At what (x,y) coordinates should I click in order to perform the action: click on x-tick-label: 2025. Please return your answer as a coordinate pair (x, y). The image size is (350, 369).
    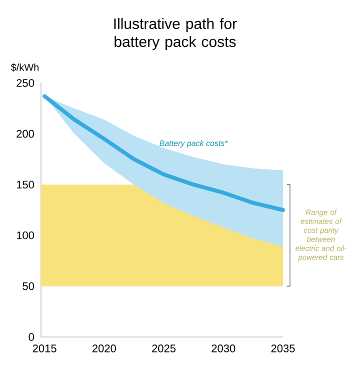
    Looking at the image, I should click on (164, 348).